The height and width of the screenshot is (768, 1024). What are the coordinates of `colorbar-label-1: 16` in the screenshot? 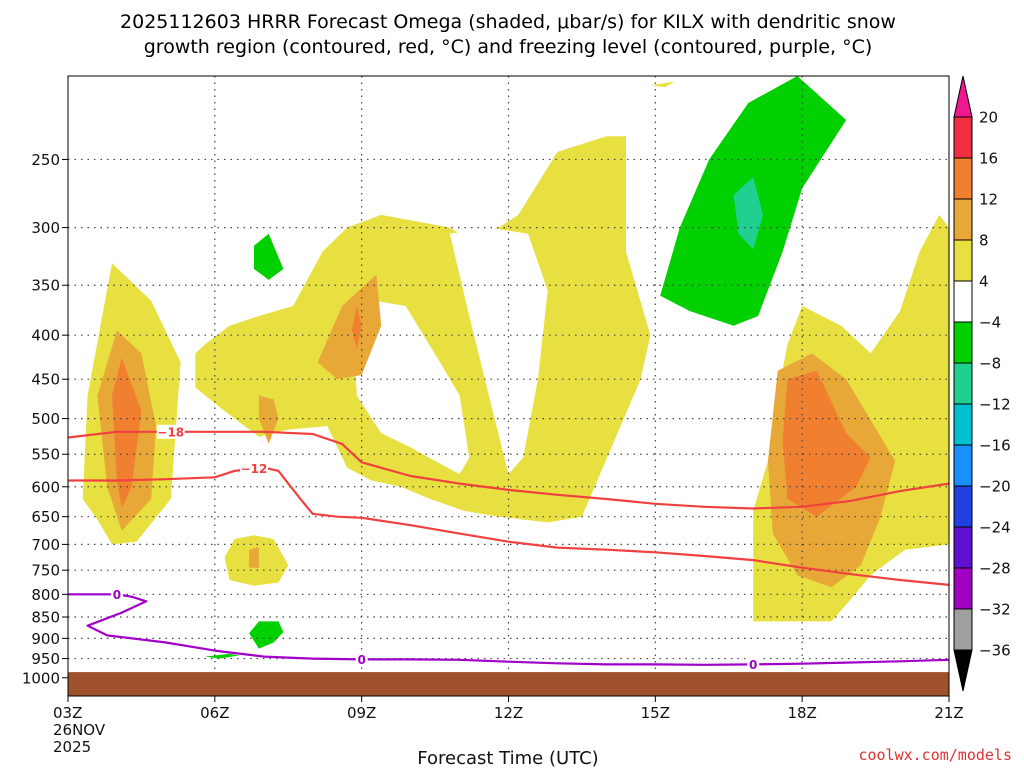 It's located at (988, 159).